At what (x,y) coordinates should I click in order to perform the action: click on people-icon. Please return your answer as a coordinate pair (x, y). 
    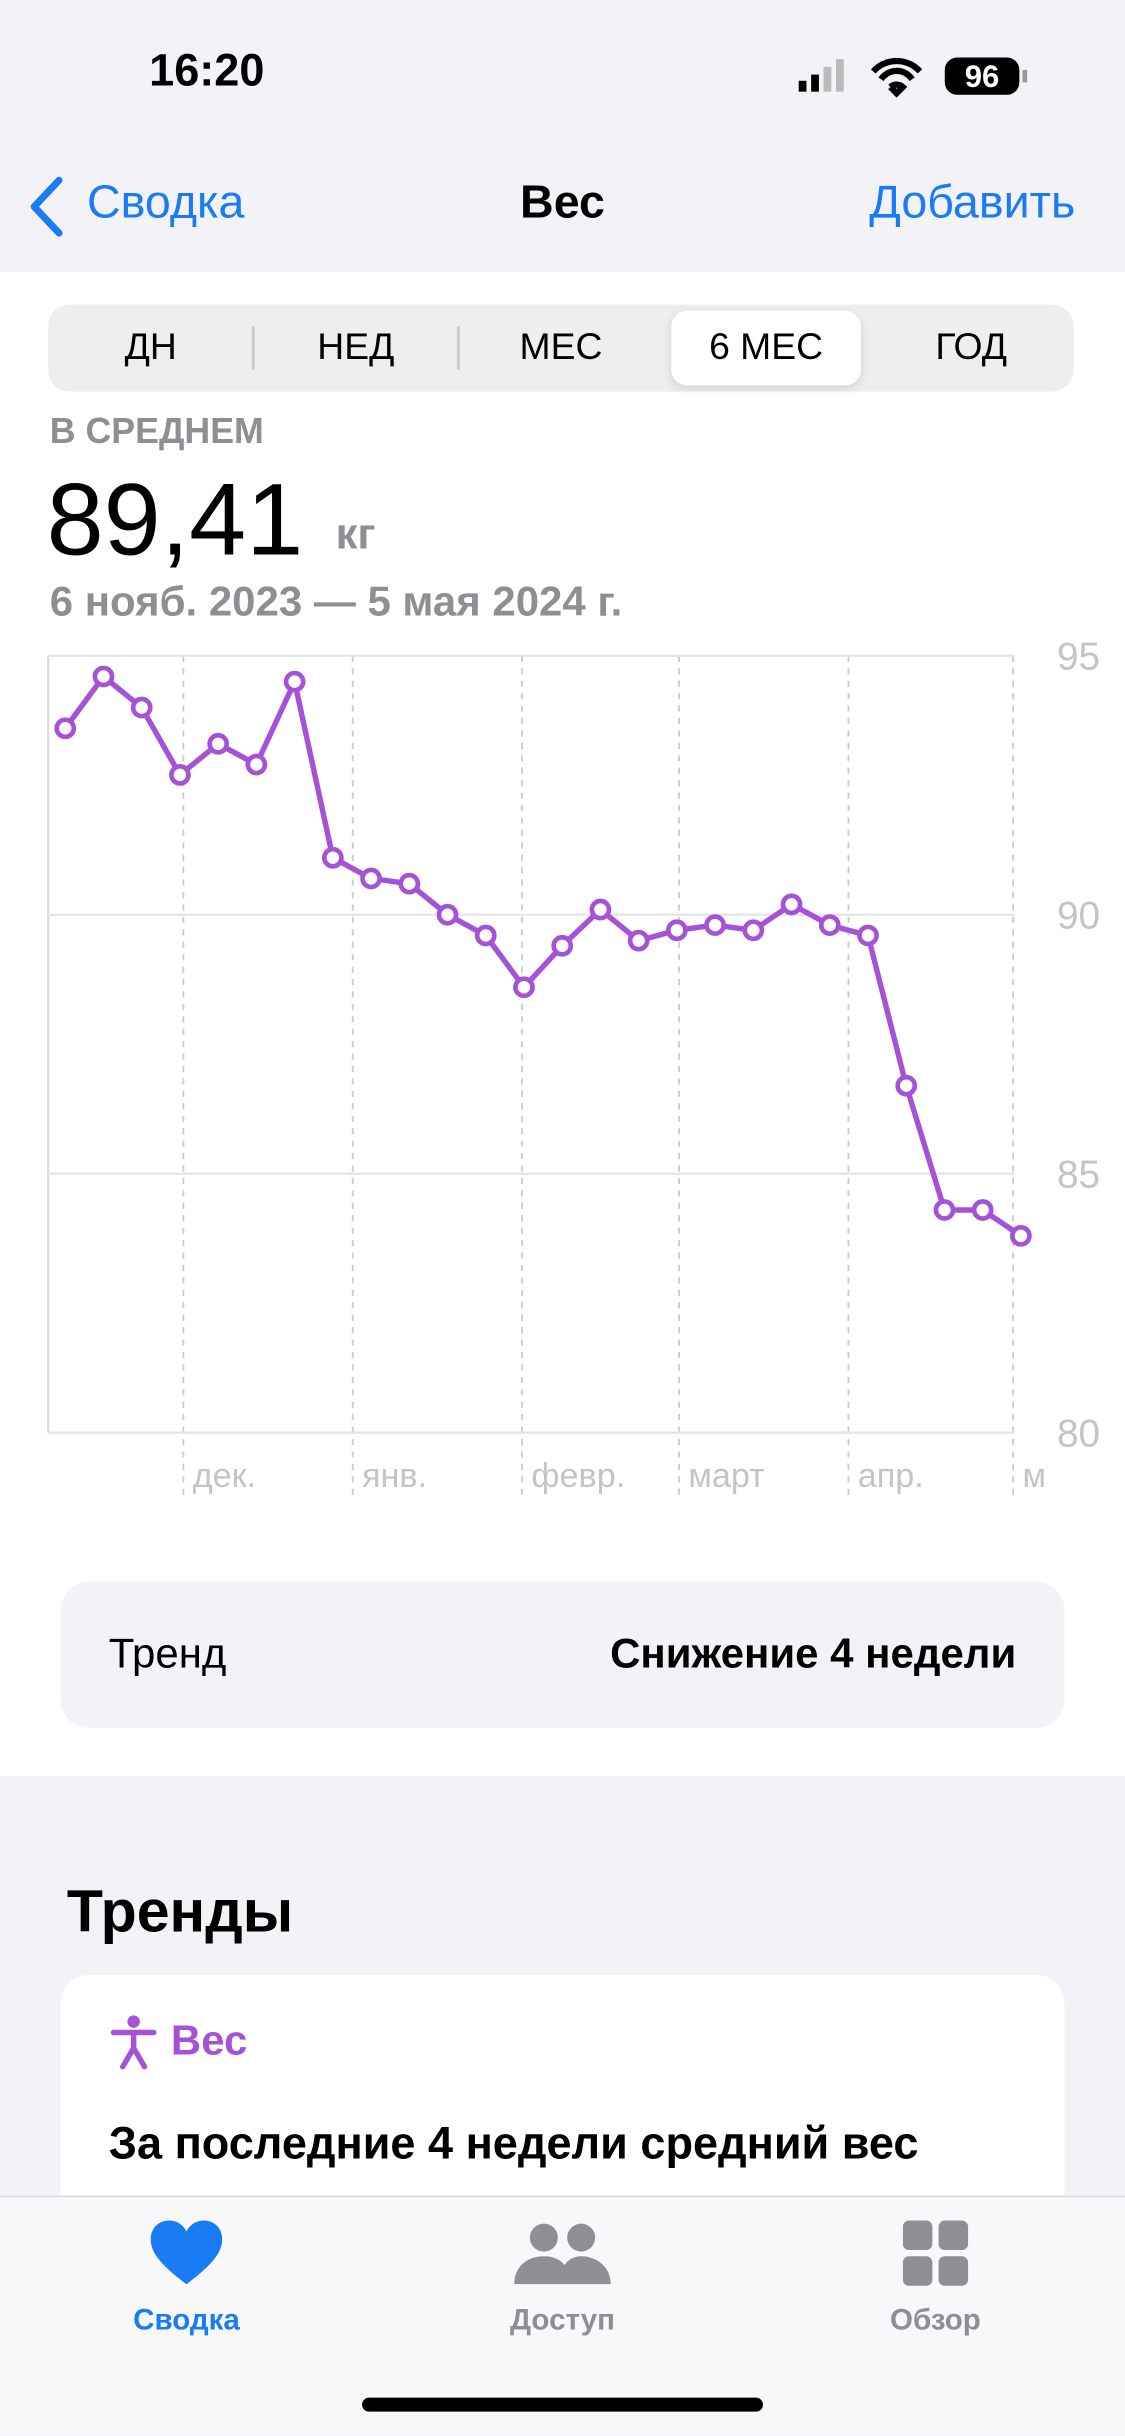
    Looking at the image, I should click on (562, 2254).